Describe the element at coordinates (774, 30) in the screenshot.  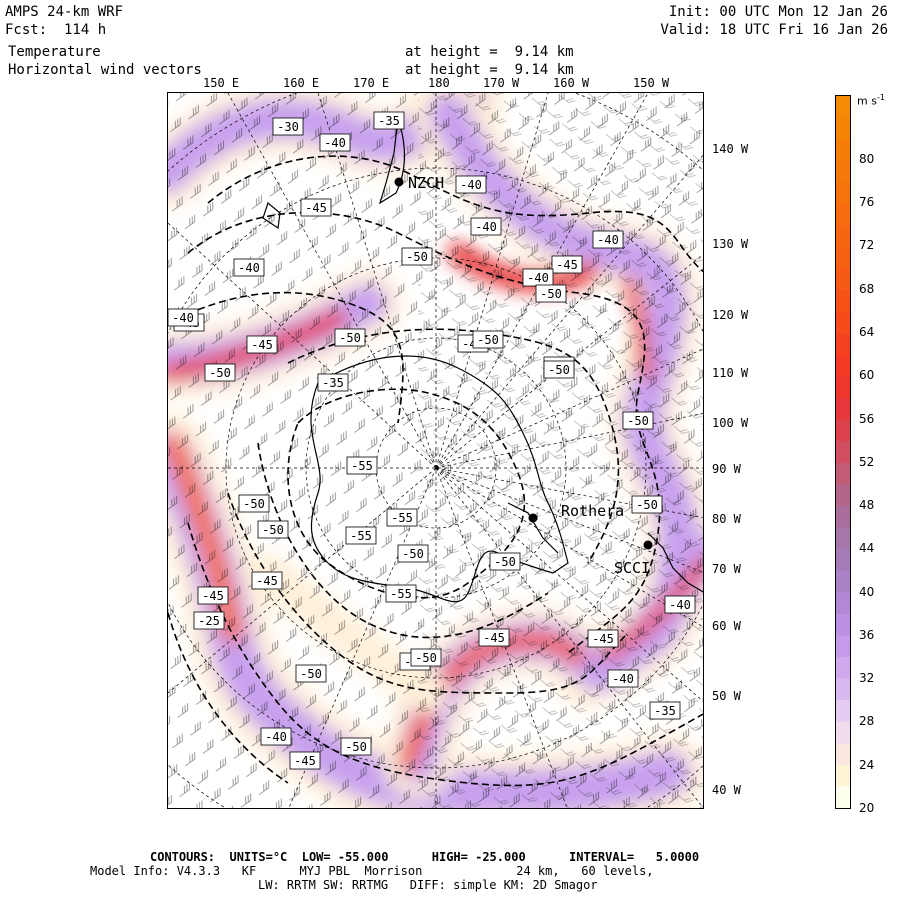
I see `valid-time: Valid: 18 UTC Fri 16 Jan 26` at that location.